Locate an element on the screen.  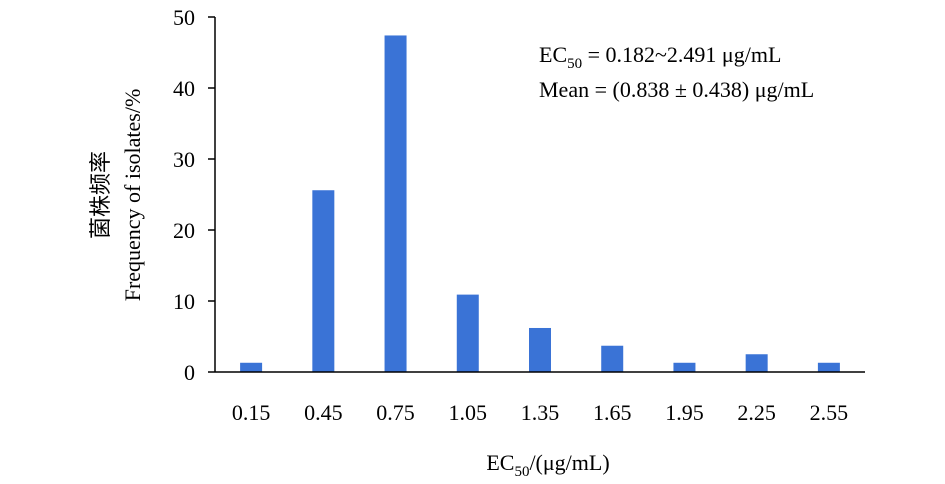
x-axis-title: EC50/(μg/mL) is located at coordinates (547, 465).